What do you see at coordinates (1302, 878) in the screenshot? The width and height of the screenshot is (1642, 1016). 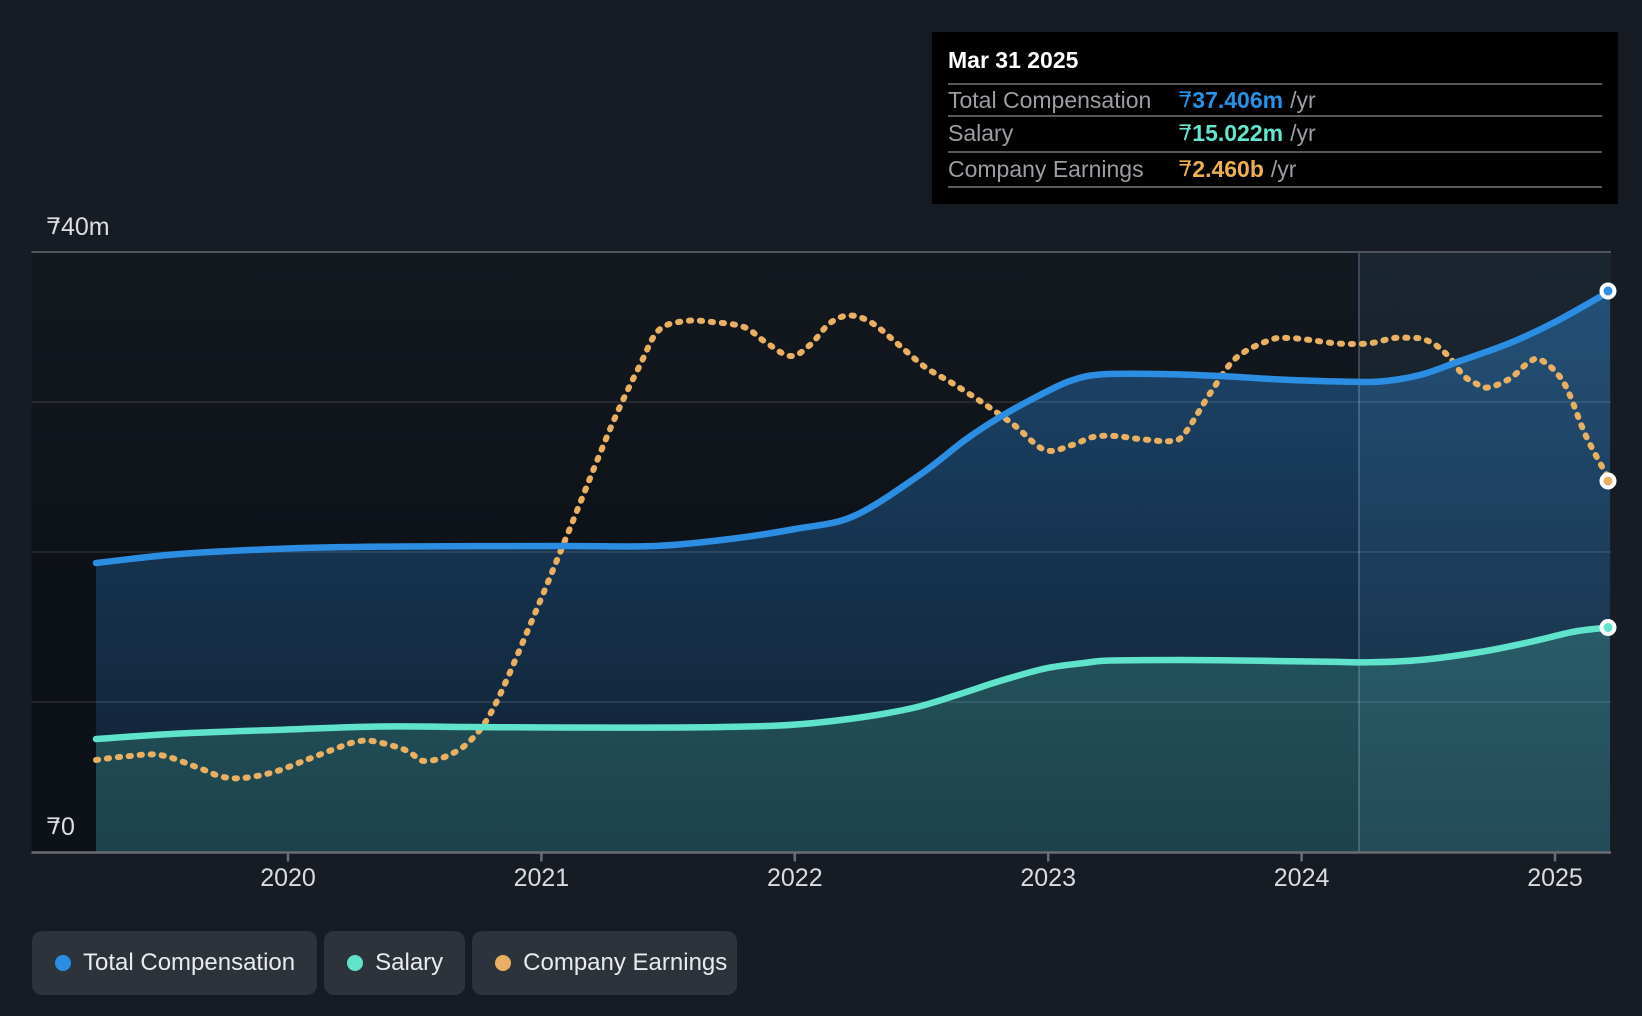 I see `svg-text: 2024` at bounding box center [1302, 878].